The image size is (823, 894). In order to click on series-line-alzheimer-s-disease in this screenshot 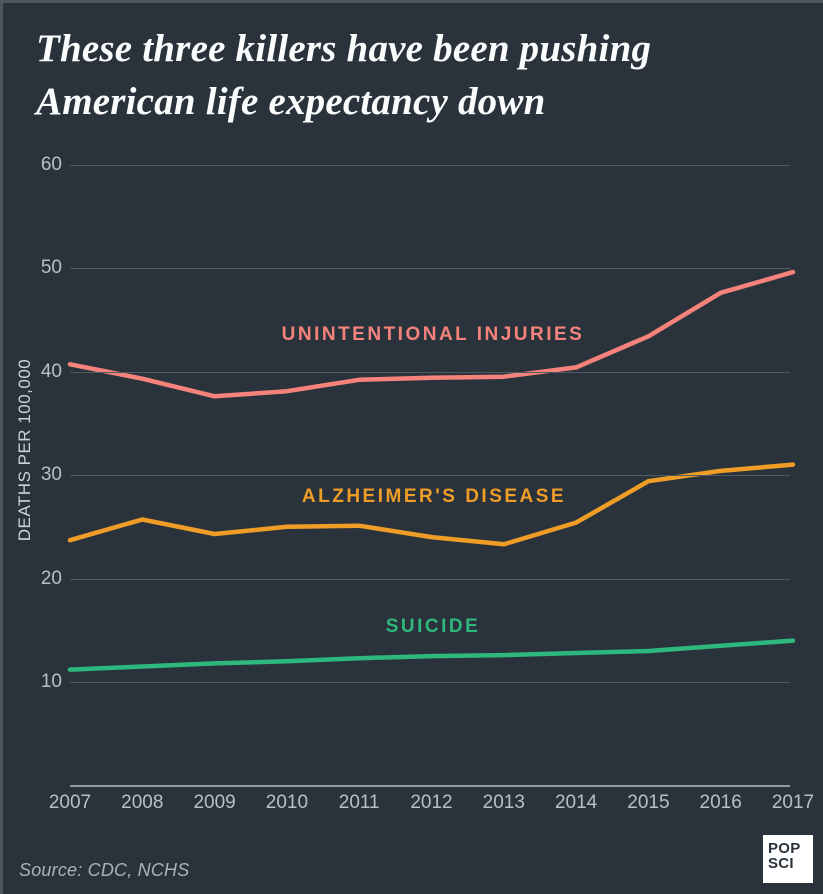, I will do `click(431, 504)`.